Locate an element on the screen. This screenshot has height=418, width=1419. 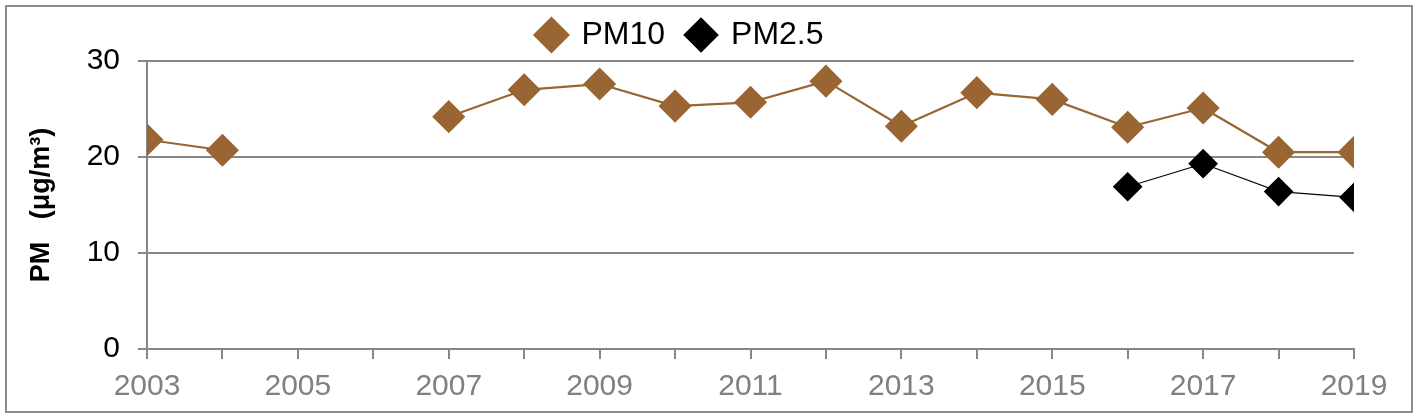
y-tick-label: 0 is located at coordinates (111, 347).